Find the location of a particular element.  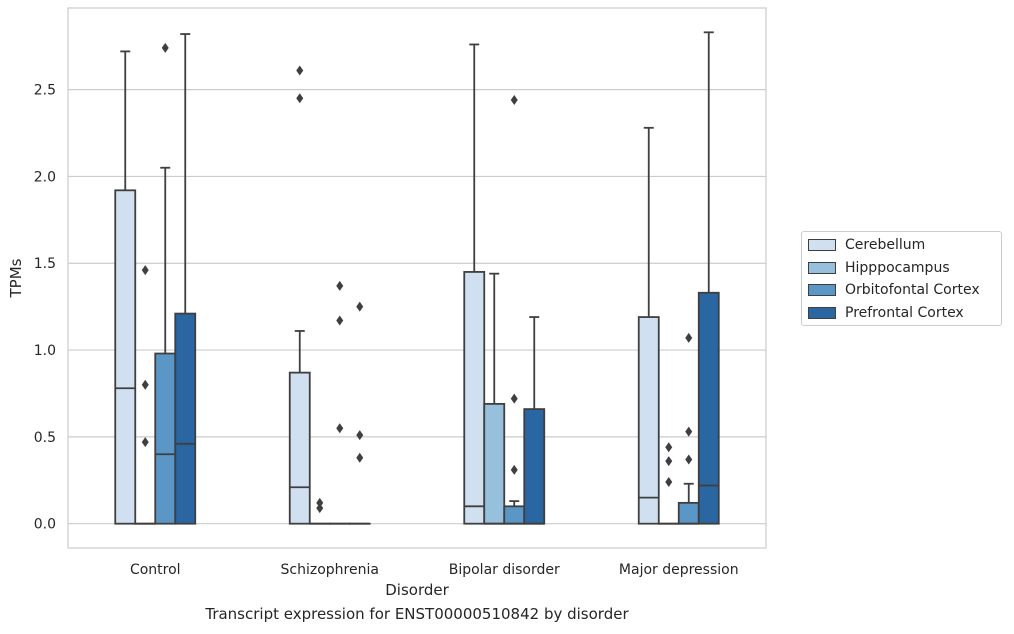

legend-item-prefrontal-cortex: Prefrontal Cortex is located at coordinates (886, 313).